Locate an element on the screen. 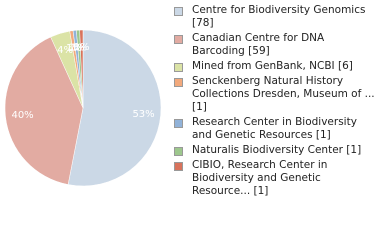 The image size is (380, 240). slice-label: 4% is located at coordinates (65, 50).